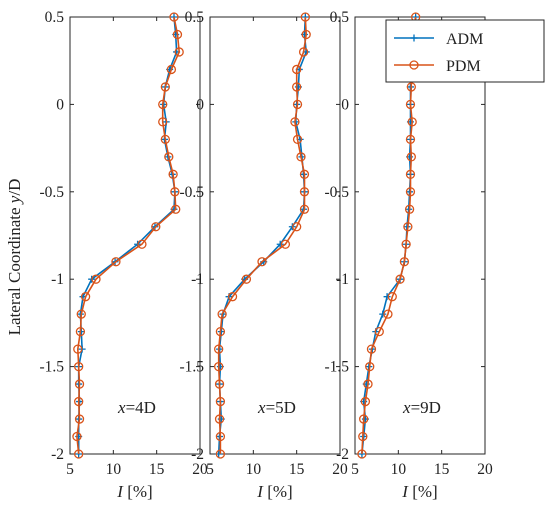  Describe the element at coordinates (200, 104) in the screenshot. I see `y-tick-label: 0` at that location.